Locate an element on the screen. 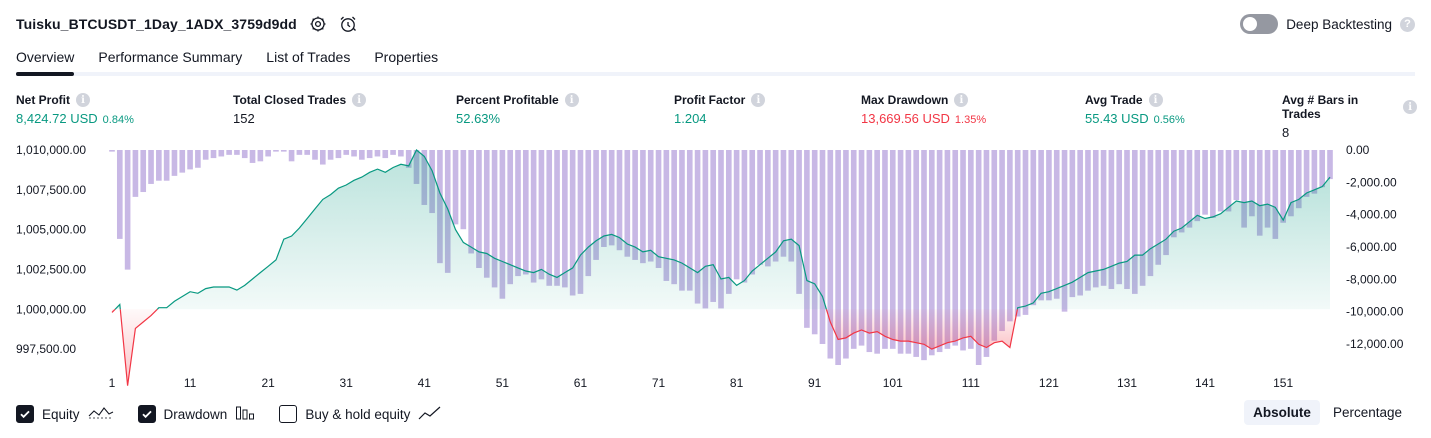  tab-performance-summary: Performance Summary is located at coordinates (170, 57).